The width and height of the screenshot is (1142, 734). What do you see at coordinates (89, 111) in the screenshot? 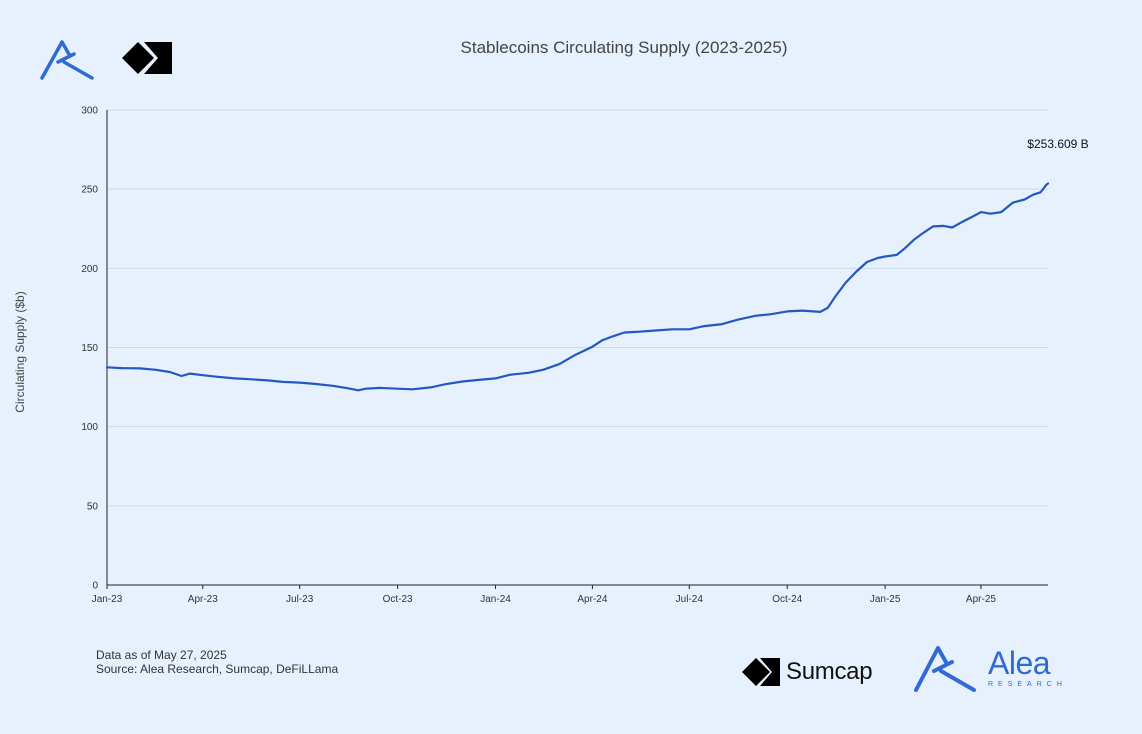
I see `y-tick-label: 300` at bounding box center [89, 111].